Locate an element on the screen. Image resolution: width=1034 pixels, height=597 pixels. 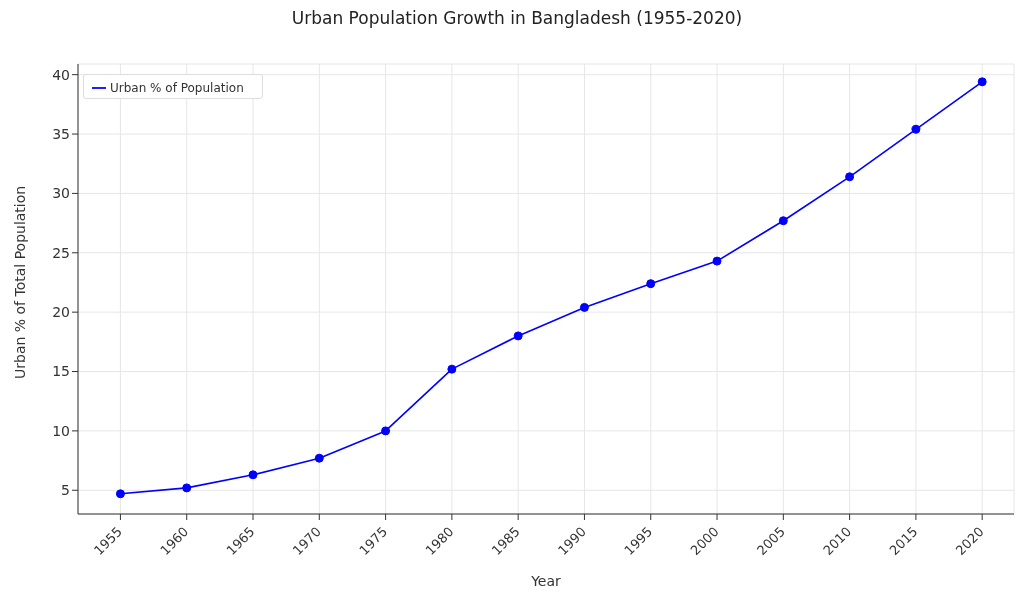
chart-title: Urban Population Growth in Bangladesh (1955-2020) is located at coordinates (517, 19).